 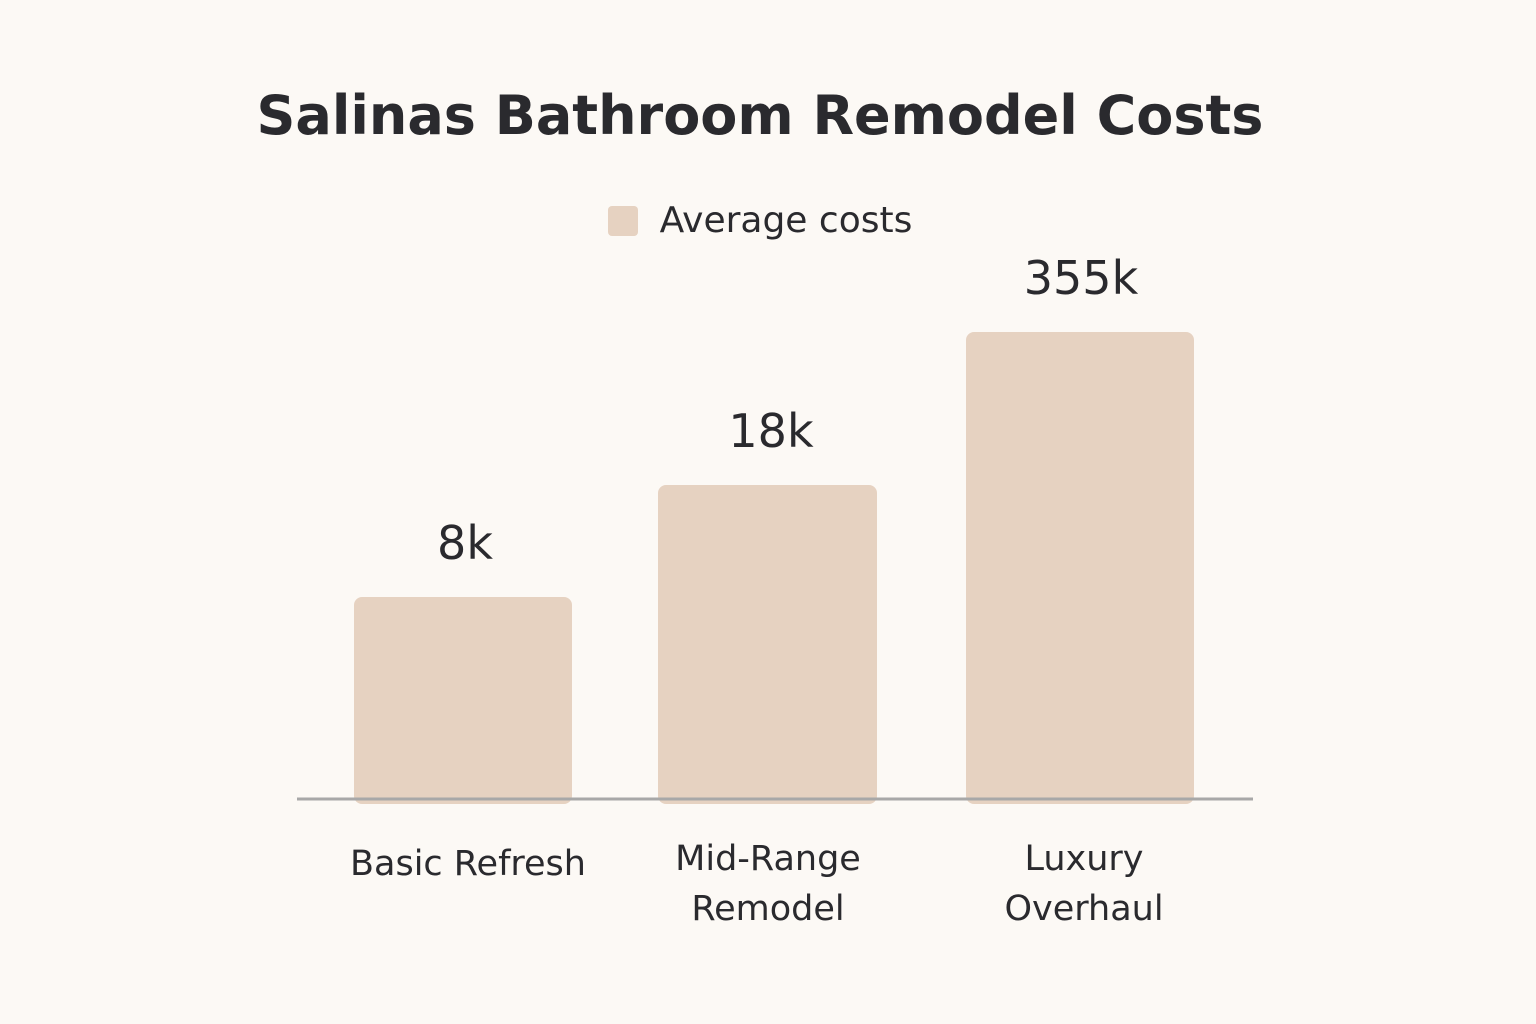 I want to click on legend-label: Average costs, so click(x=786, y=220).